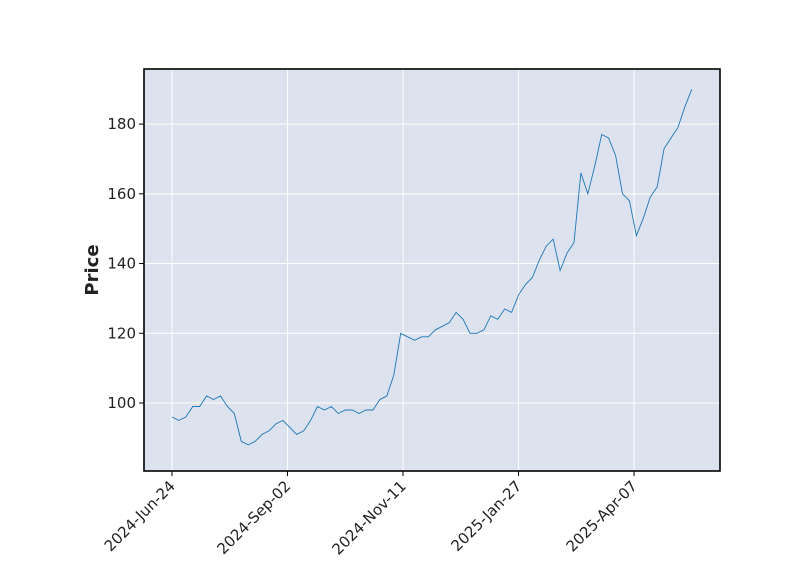 This screenshot has height=579, width=800. What do you see at coordinates (140, 516) in the screenshot?
I see `x-tick-label: 2024-Jun-24` at bounding box center [140, 516].